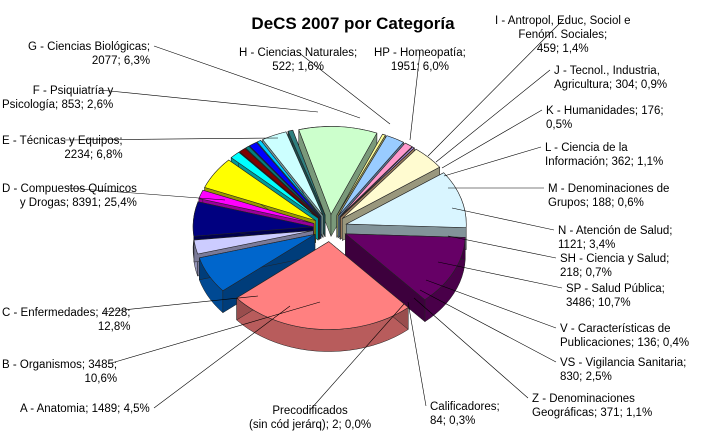  What do you see at coordinates (89, 54) in the screenshot?
I see `slice-label-6: G - Ciencias Biológicas; 2077; 6,3%` at bounding box center [89, 54].